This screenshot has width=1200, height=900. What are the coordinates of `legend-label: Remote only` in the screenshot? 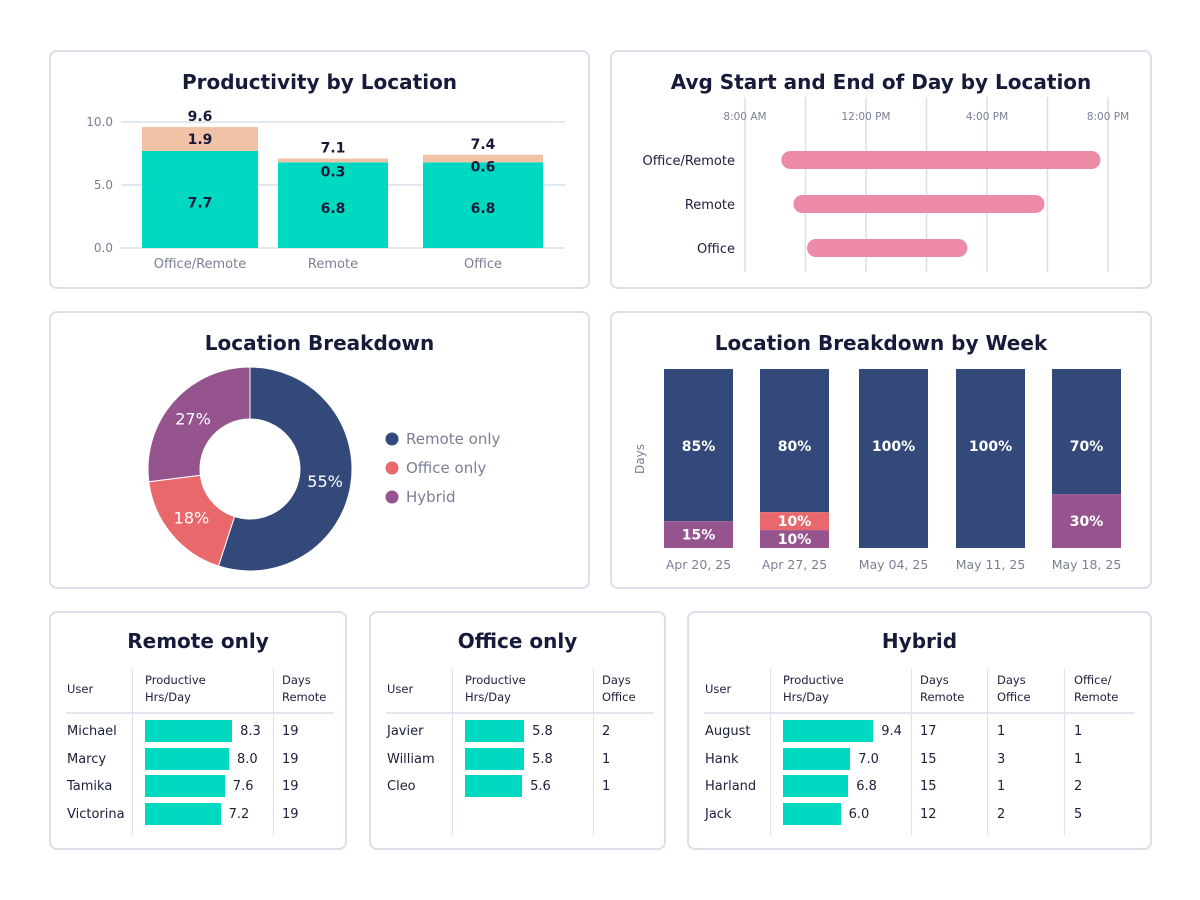 It's located at (453, 439).